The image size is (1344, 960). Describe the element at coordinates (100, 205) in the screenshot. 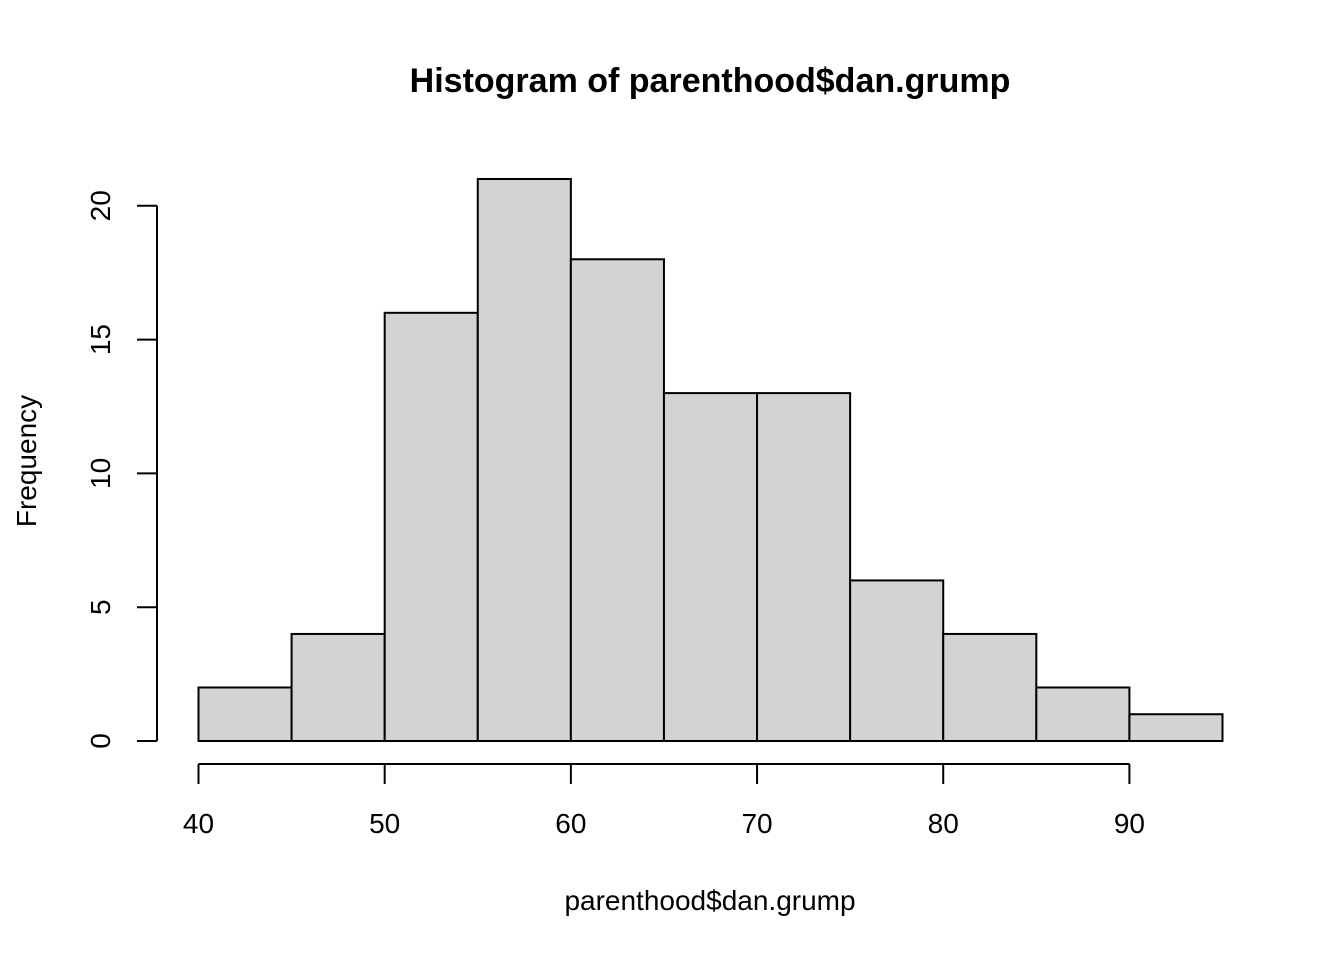

I see `y-tick-label-4: 20` at that location.